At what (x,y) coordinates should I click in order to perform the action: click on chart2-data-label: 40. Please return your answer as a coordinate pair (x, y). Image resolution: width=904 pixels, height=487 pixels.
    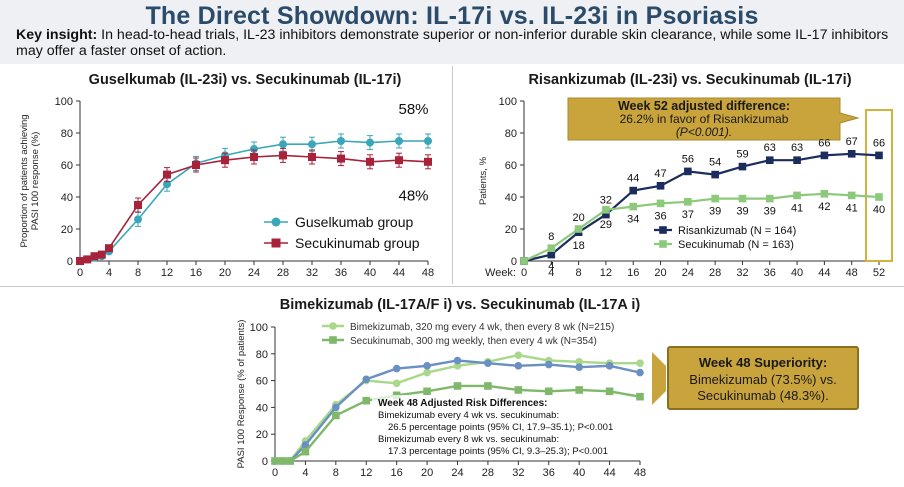
    Looking at the image, I should click on (879, 210).